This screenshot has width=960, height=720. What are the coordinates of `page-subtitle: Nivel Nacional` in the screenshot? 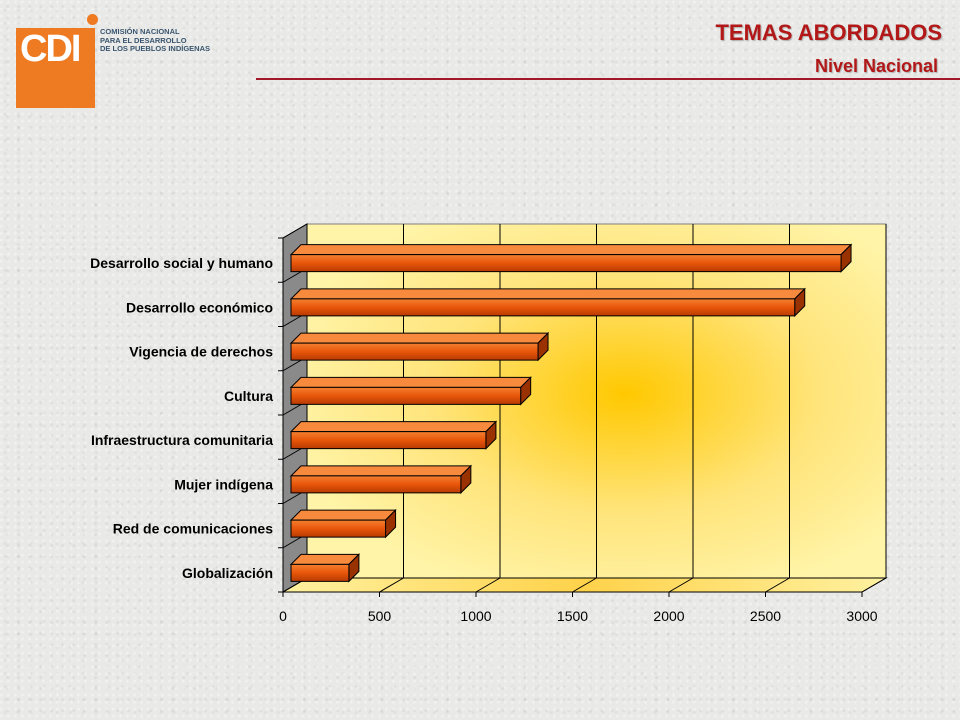 It's located at (876, 66).